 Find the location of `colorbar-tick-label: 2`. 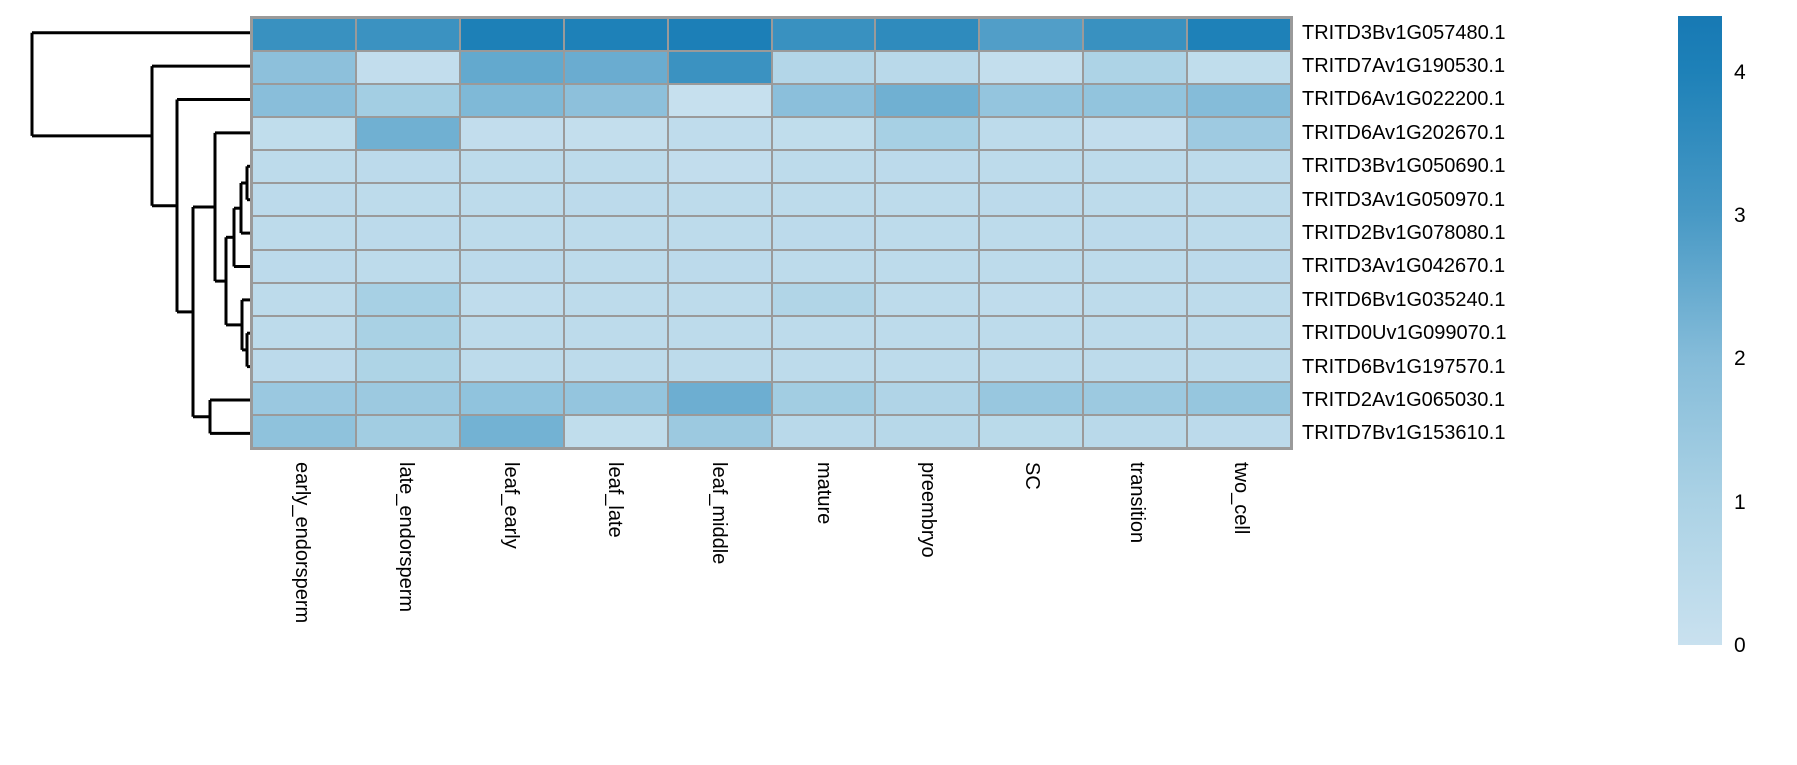

colorbar-tick-label: 2 is located at coordinates (1740, 359).